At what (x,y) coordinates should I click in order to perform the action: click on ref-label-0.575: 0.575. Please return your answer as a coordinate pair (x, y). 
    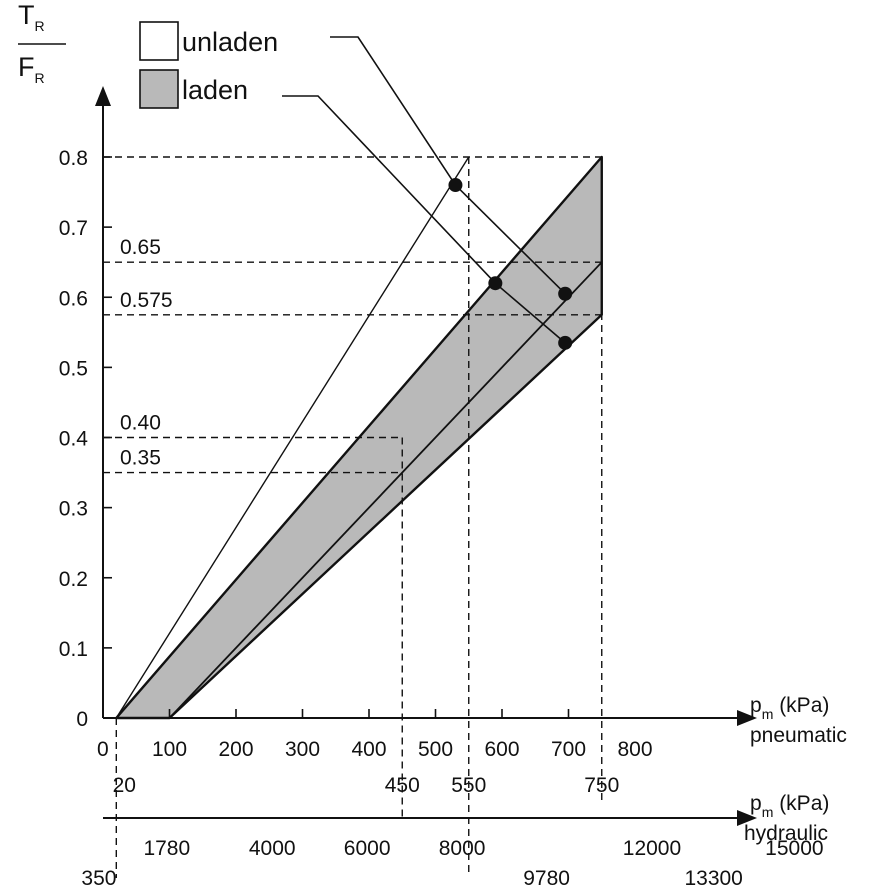
    Looking at the image, I should click on (146, 300).